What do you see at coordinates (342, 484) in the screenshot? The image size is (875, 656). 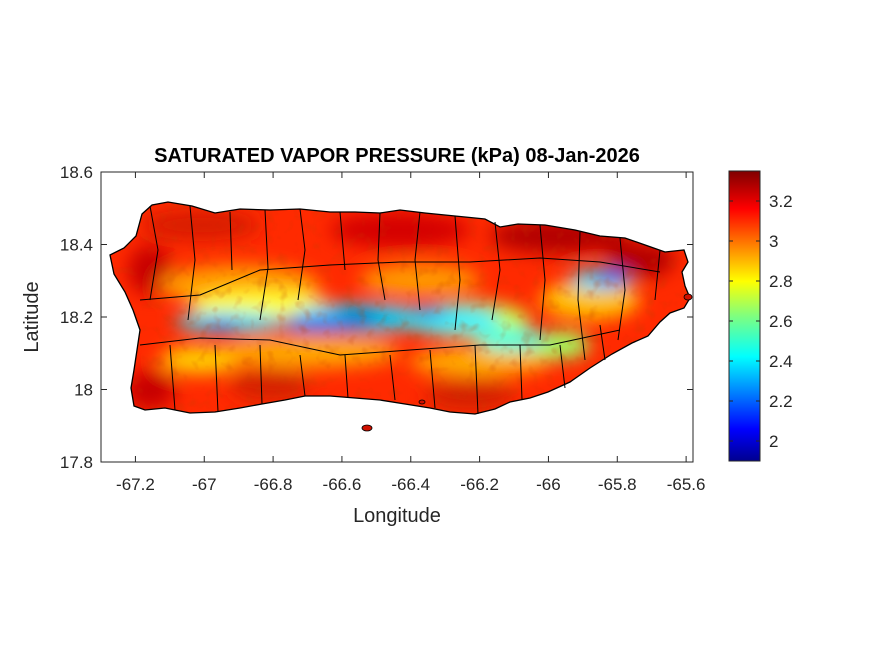 I see `x-tick-label: -66.6` at bounding box center [342, 484].